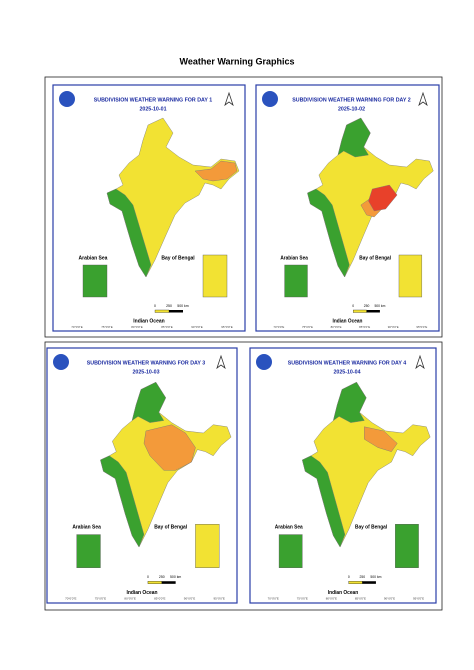  I want to click on panel-date: 2025-10-03, so click(145, 372).